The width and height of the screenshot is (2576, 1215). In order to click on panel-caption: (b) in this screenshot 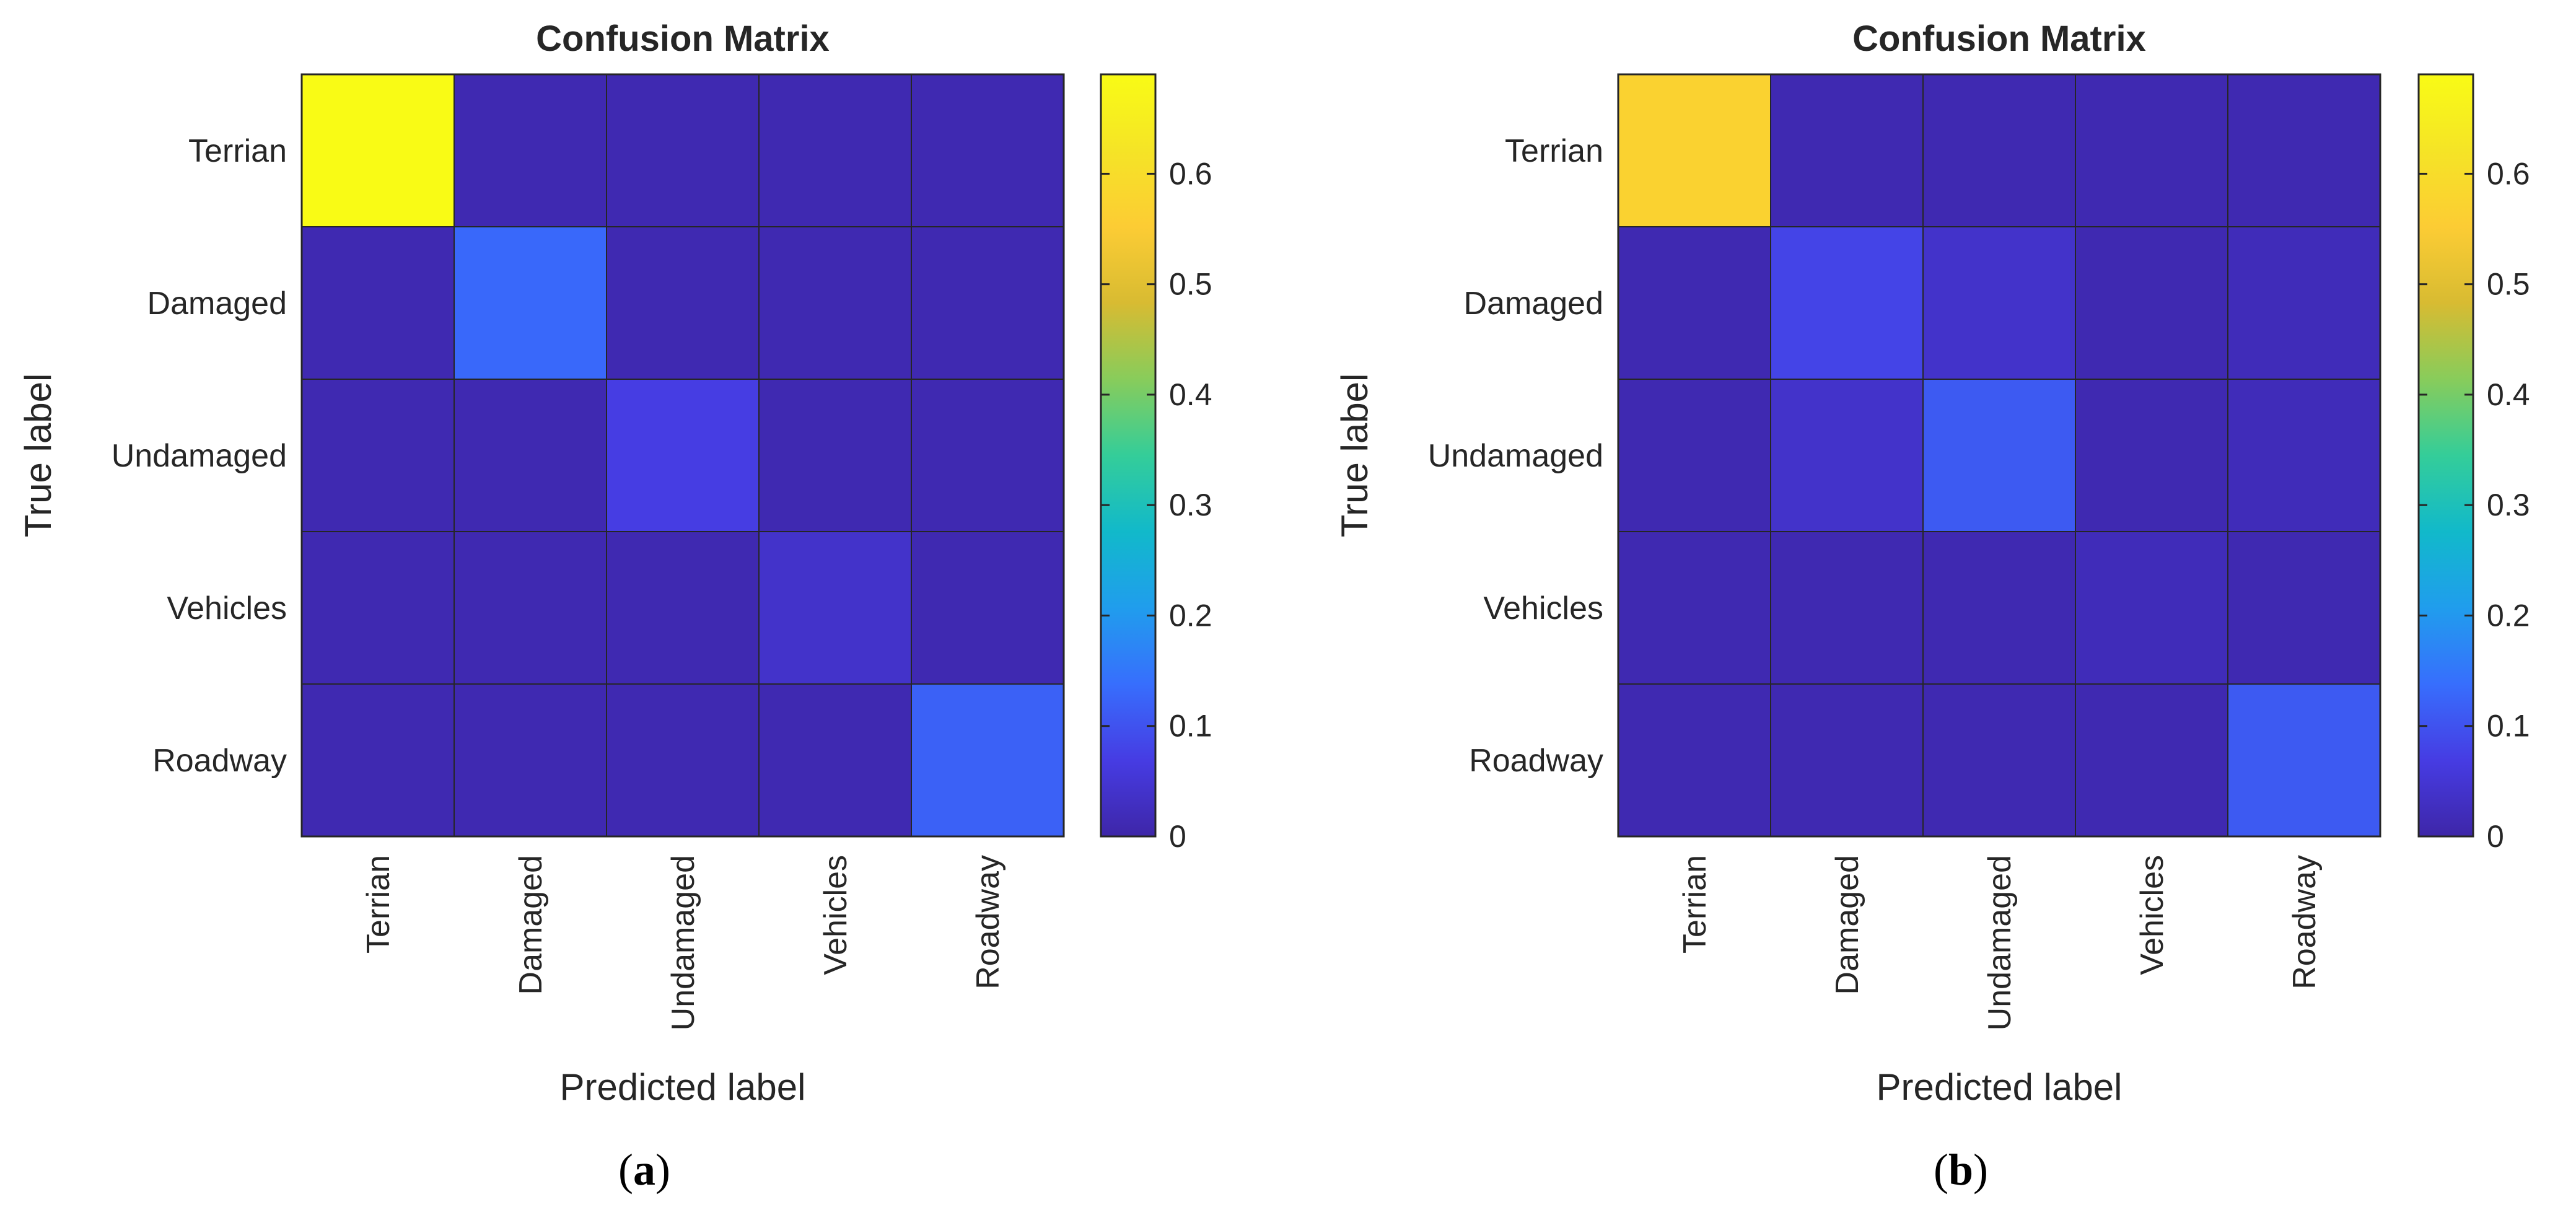, I will do `click(1961, 1170)`.